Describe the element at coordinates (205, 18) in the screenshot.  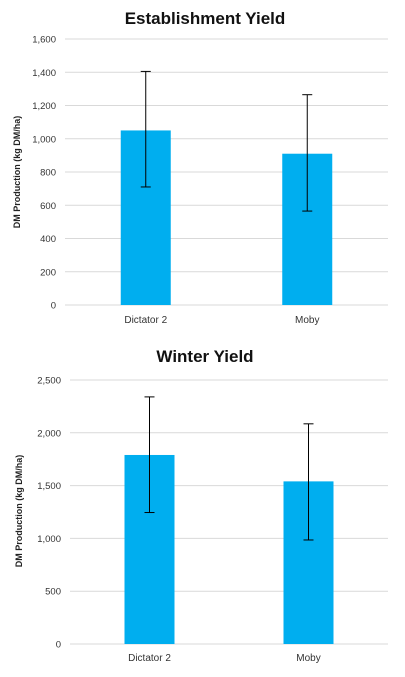
I see `chart-title: Establishment Yield` at that location.